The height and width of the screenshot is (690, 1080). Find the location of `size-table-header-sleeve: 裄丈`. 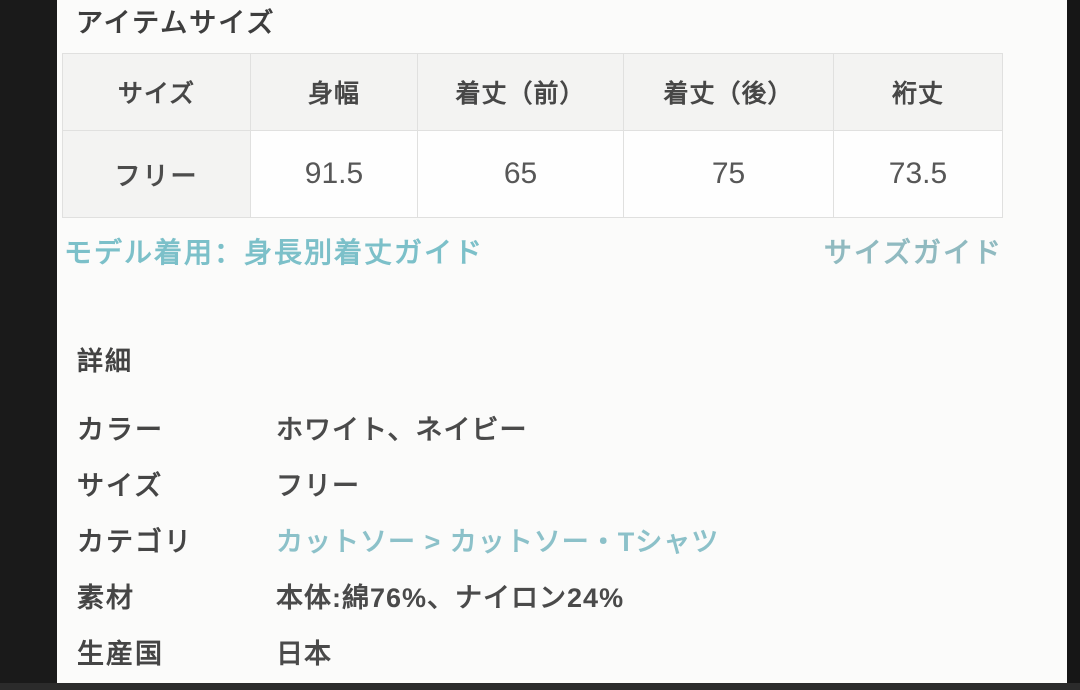

size-table-header-sleeve: 裄丈 is located at coordinates (918, 92).